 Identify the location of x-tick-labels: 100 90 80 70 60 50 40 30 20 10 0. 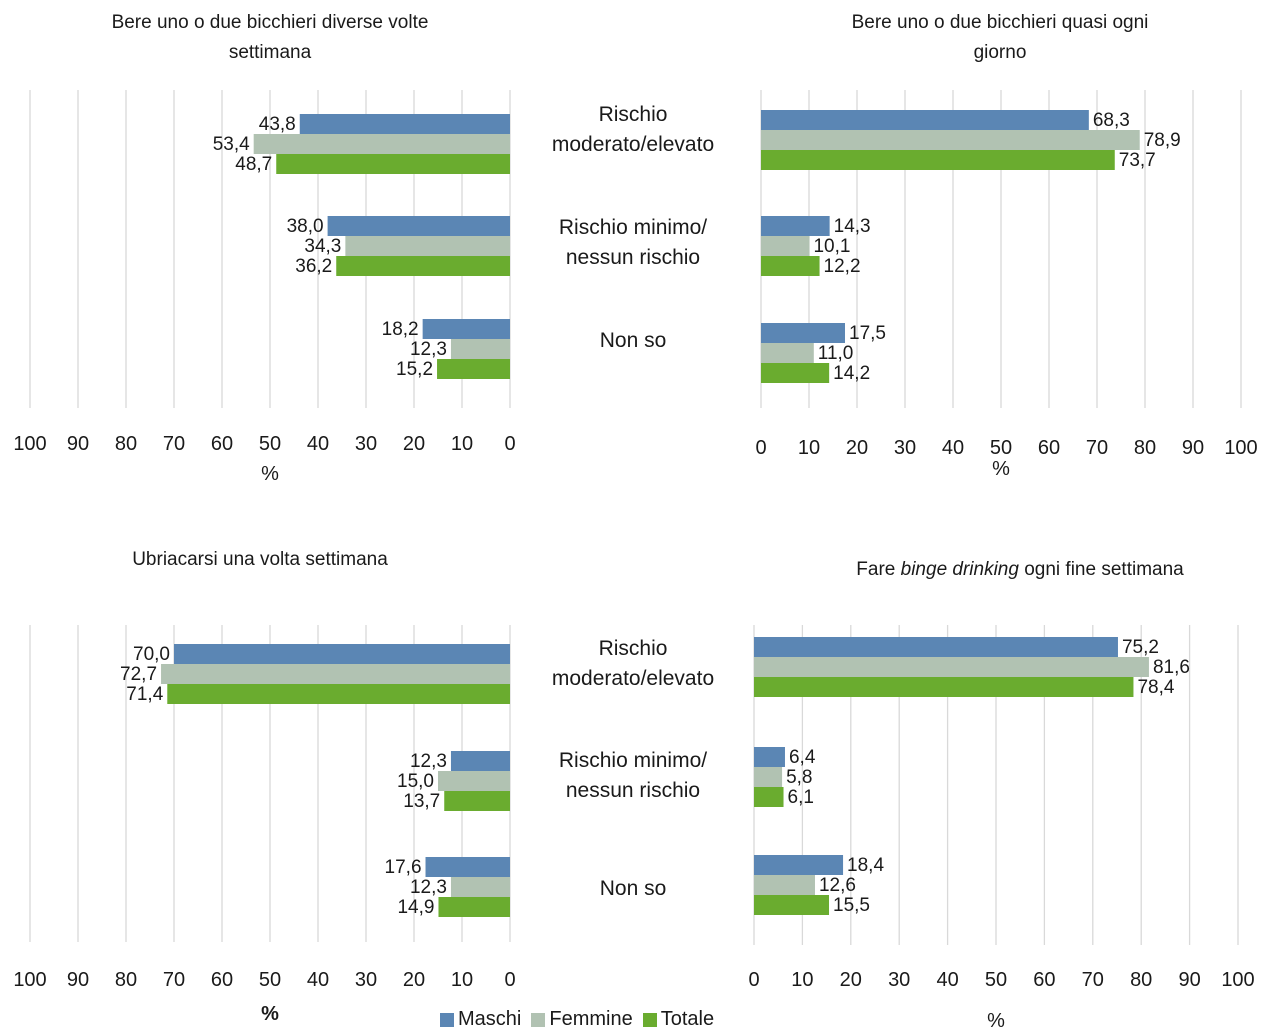
(264, 444).